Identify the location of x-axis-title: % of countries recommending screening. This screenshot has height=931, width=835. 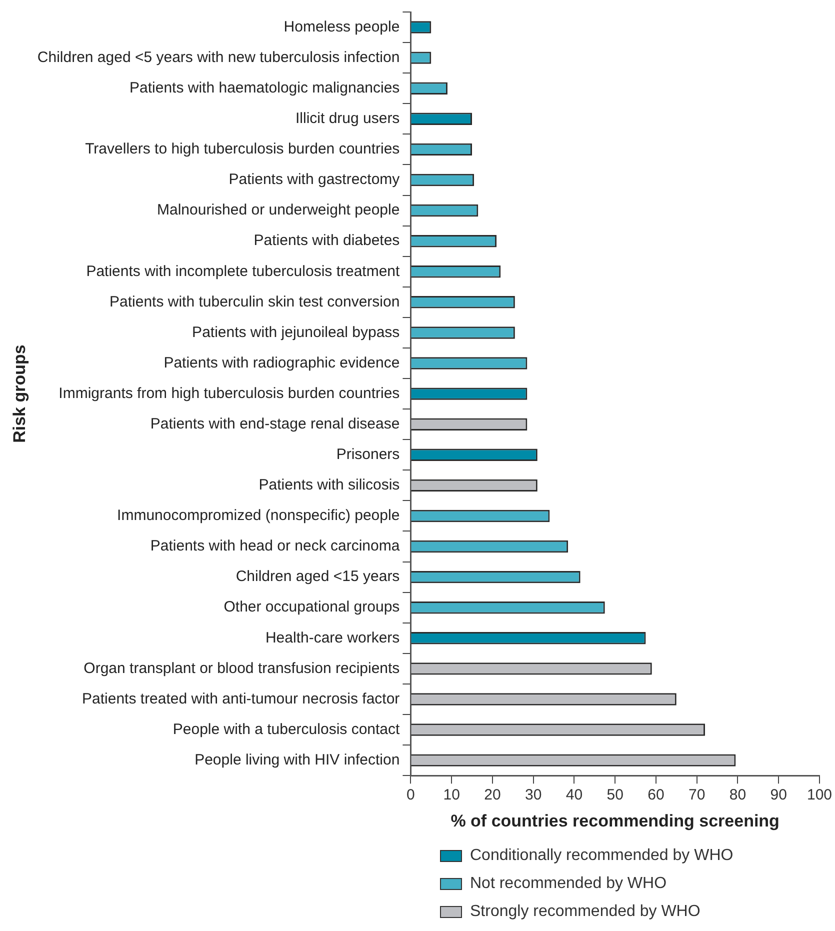
(615, 820).